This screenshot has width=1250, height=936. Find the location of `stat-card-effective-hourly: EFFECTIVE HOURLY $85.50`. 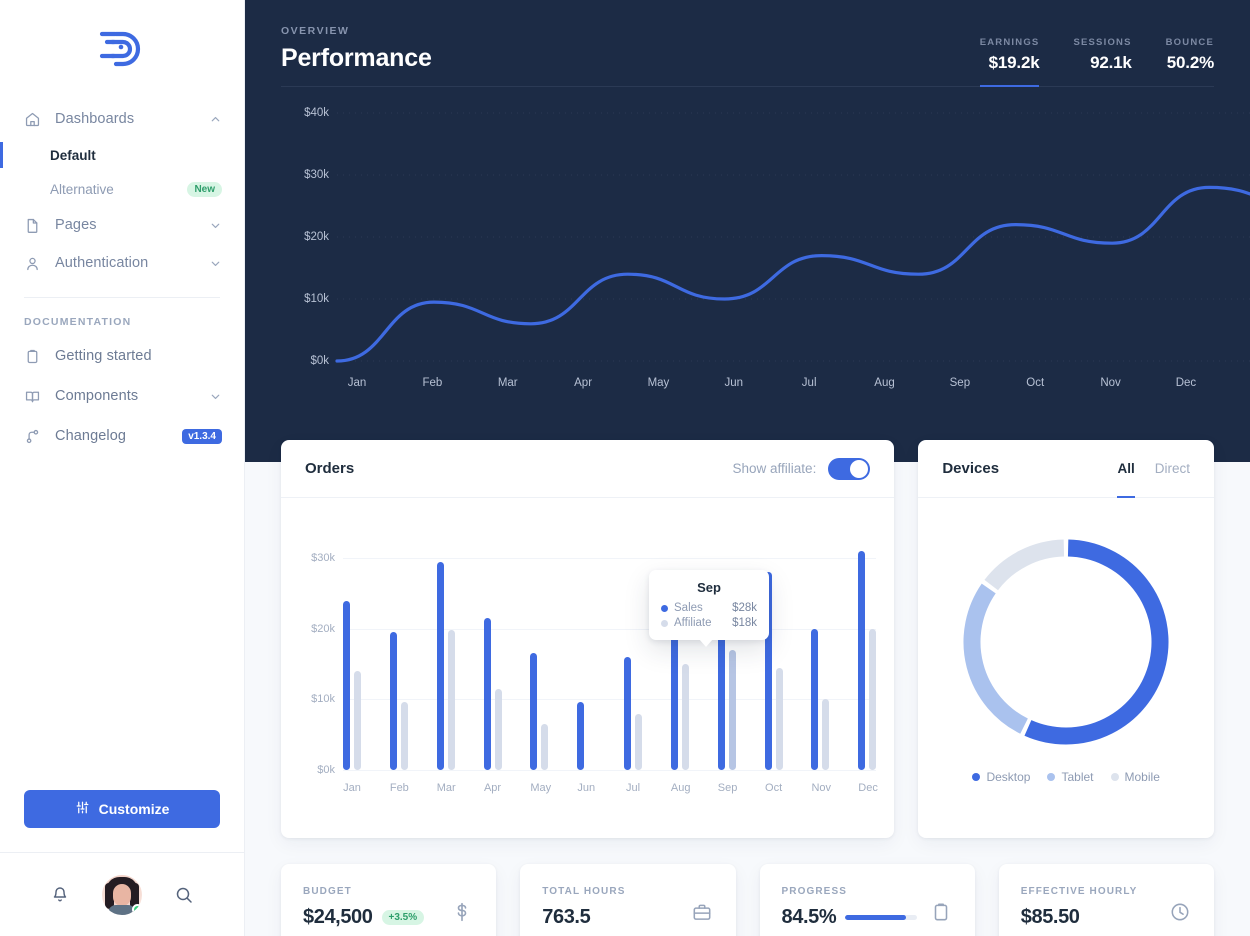

stat-card-effective-hourly: EFFECTIVE HOURLY $85.50 is located at coordinates (1106, 900).